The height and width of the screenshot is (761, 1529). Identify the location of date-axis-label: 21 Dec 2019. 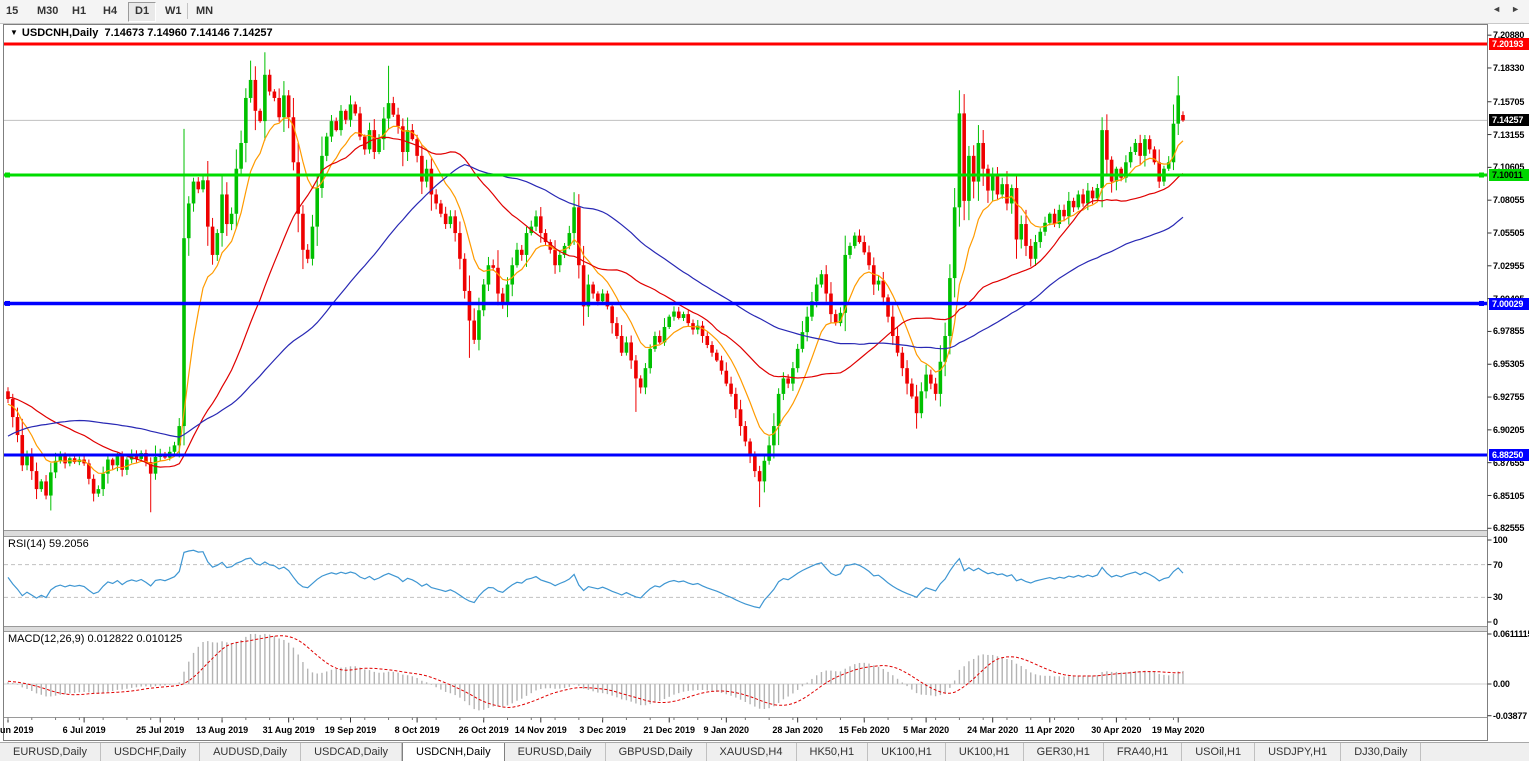
(669, 730).